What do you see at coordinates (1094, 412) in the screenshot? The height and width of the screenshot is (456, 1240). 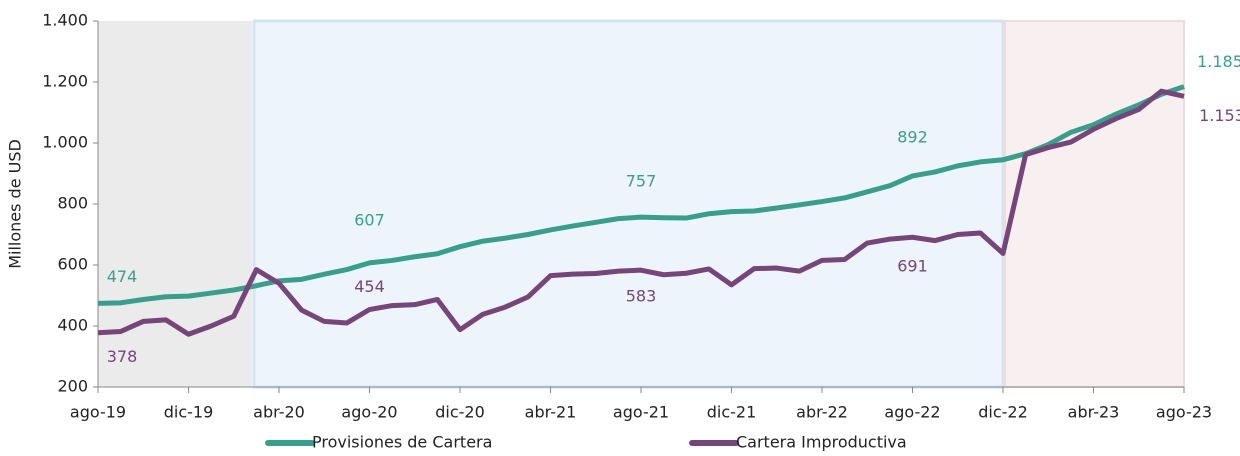 I see `x-tick-label: abr-23` at bounding box center [1094, 412].